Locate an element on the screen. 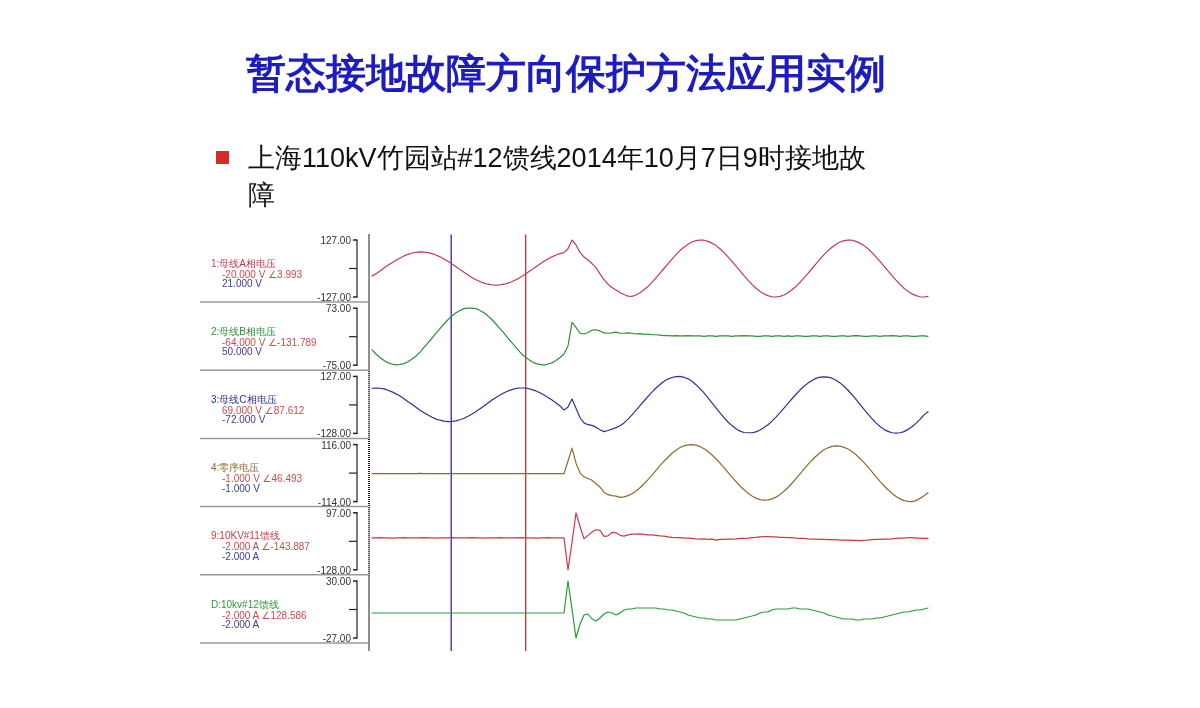 This screenshot has width=1200, height=708. text: -20.000 V ∠3.993 is located at coordinates (262, 274).